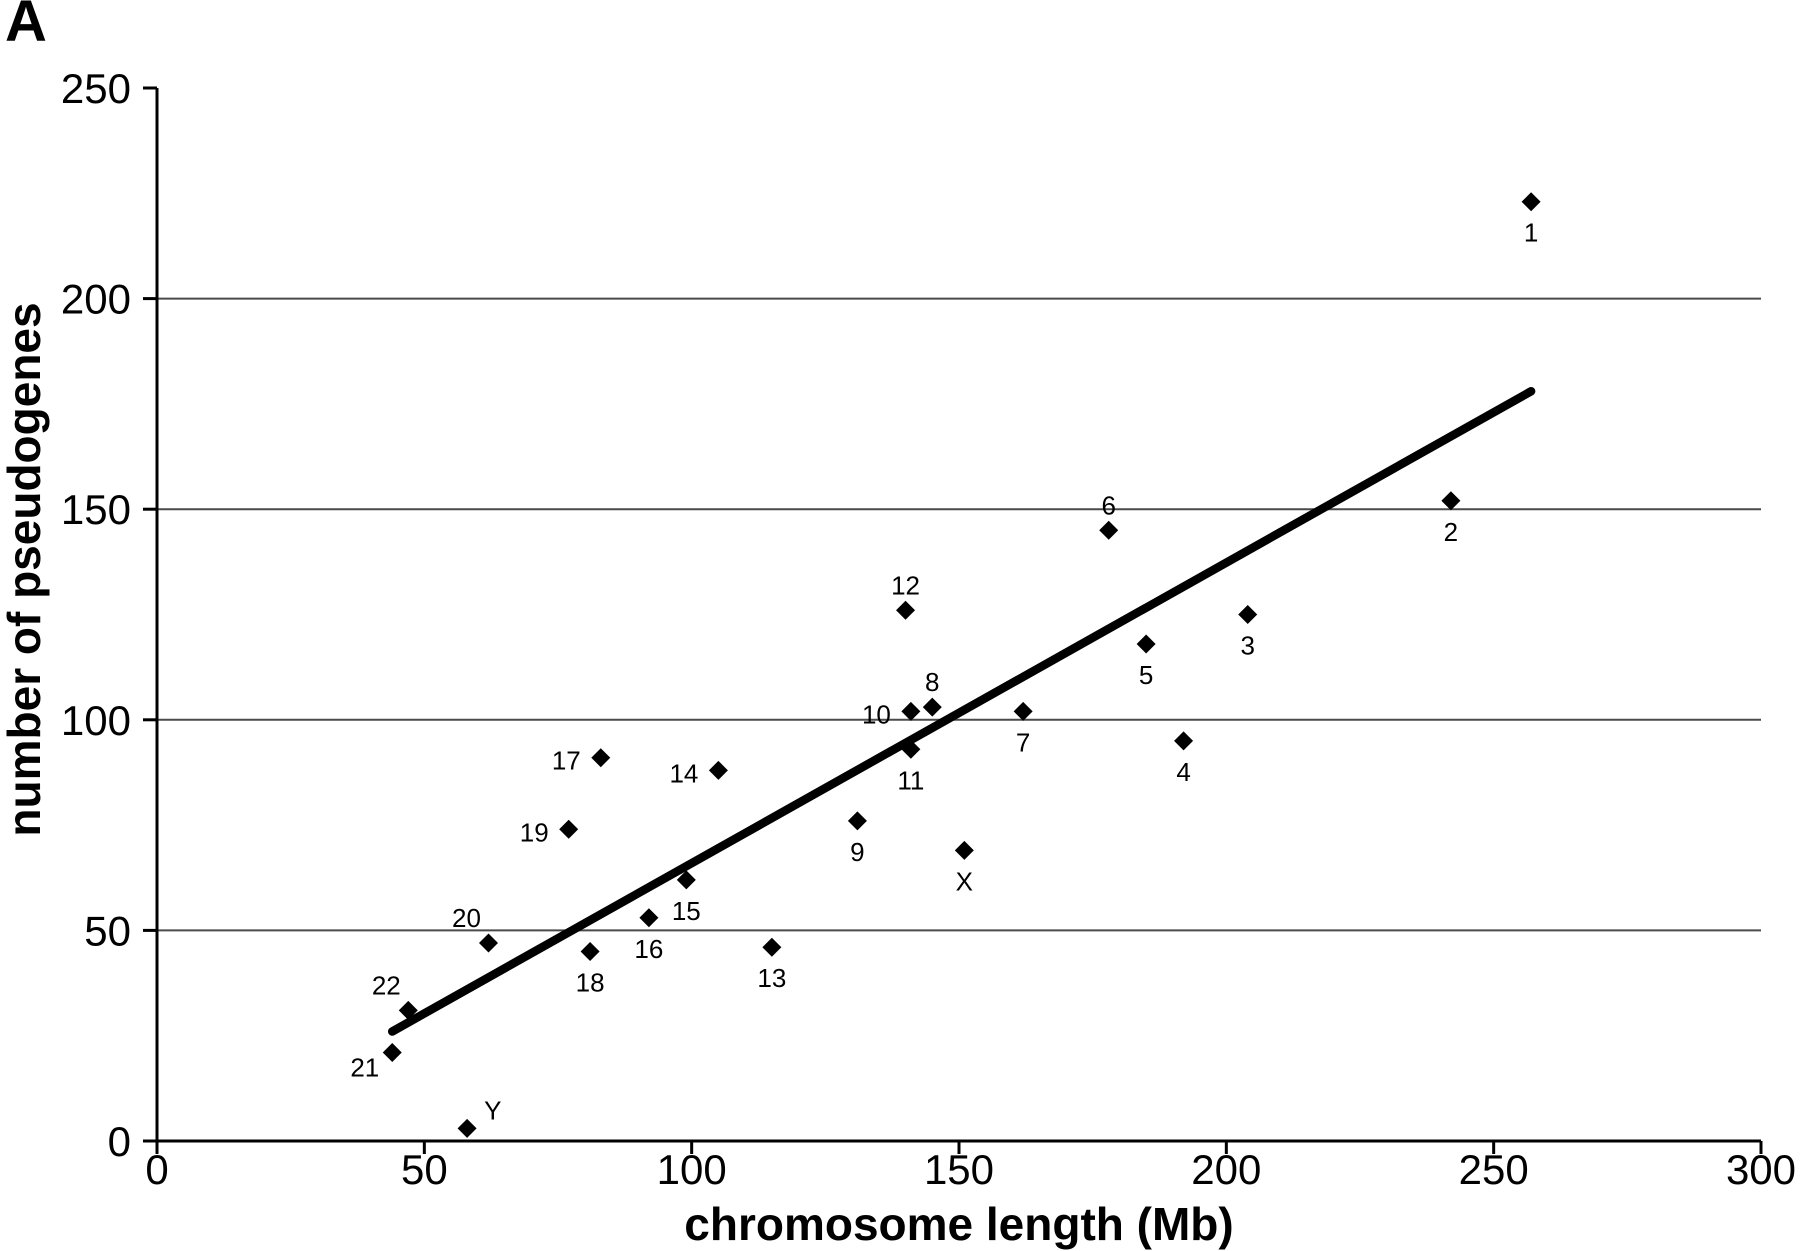  Describe the element at coordinates (96, 509) in the screenshot. I see `y-tick-label-150: 150` at that location.